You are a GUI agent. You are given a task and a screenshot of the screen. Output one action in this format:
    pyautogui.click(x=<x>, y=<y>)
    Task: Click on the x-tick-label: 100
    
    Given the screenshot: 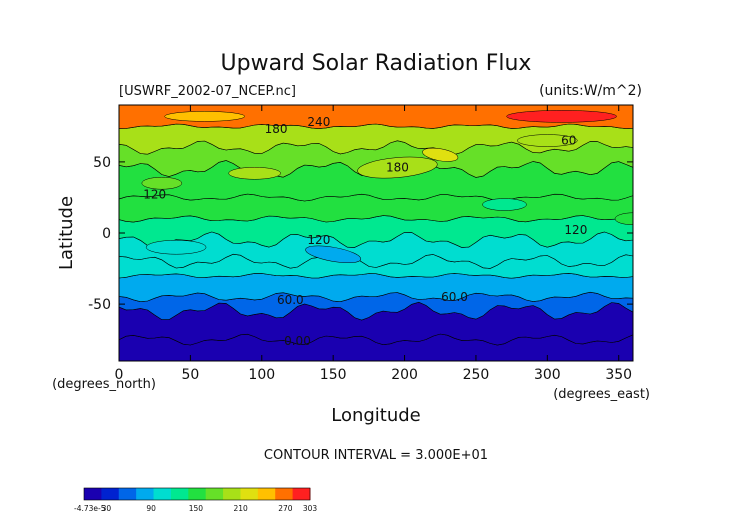 What is the action you would take?
    pyautogui.click(x=261, y=375)
    